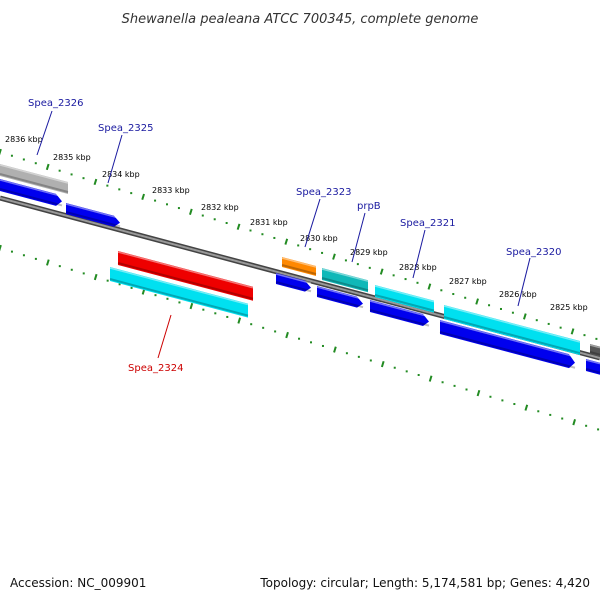  What do you see at coordinates (55, 103) in the screenshot?
I see `gene-label: Spea_2326` at bounding box center [55, 103].